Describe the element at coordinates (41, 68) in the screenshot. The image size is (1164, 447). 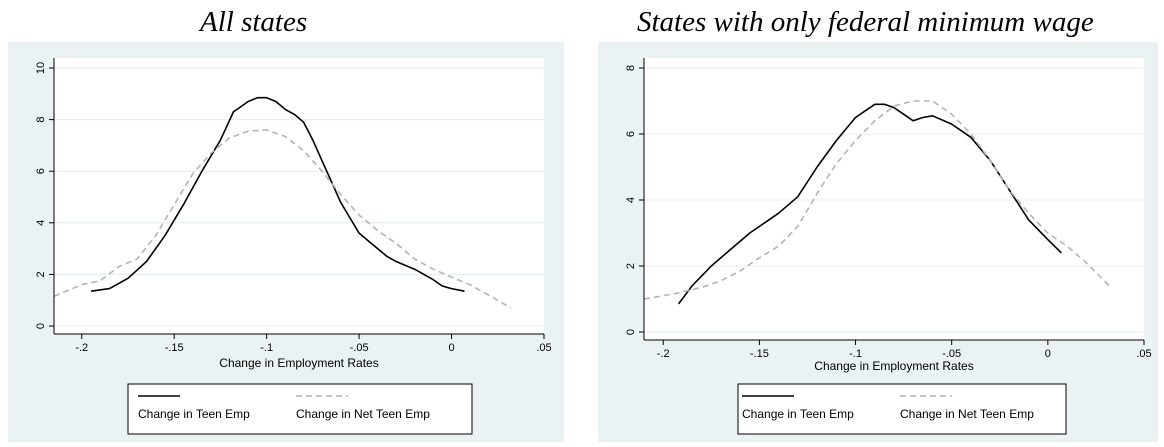
I see `y-tick-label: 10` at that location.